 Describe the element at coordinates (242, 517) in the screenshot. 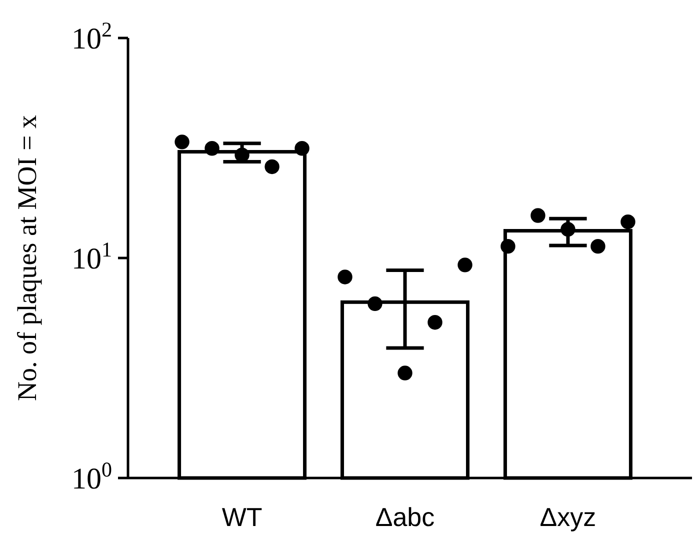

I see `x-tick-label: WT` at that location.